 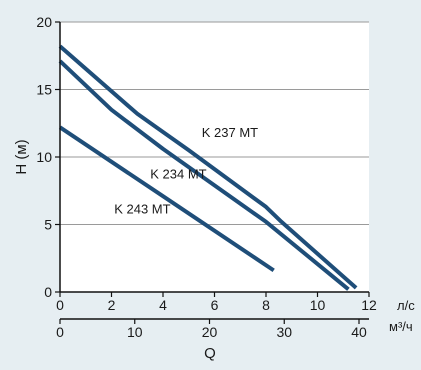 I want to click on y-tick-label: 20, so click(x=44, y=22).